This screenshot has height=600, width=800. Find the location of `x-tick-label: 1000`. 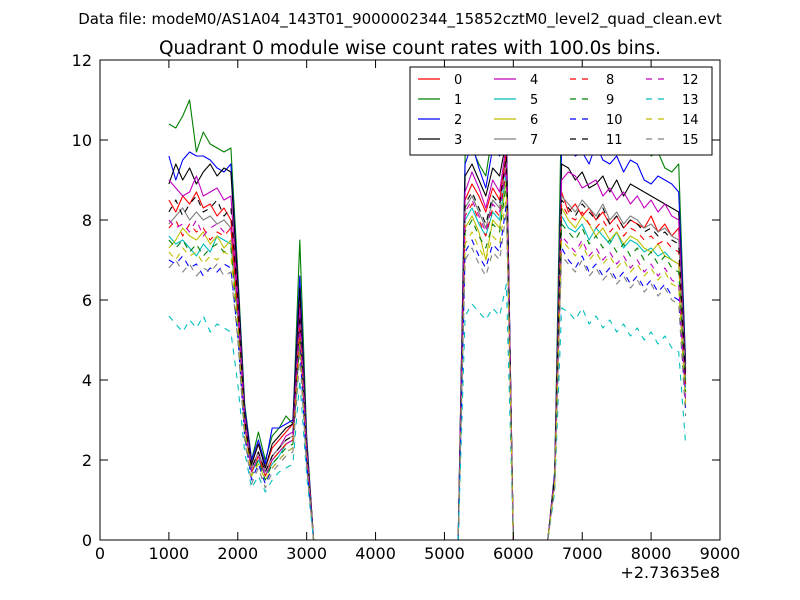

x-tick-label: 1000 is located at coordinates (169, 553).